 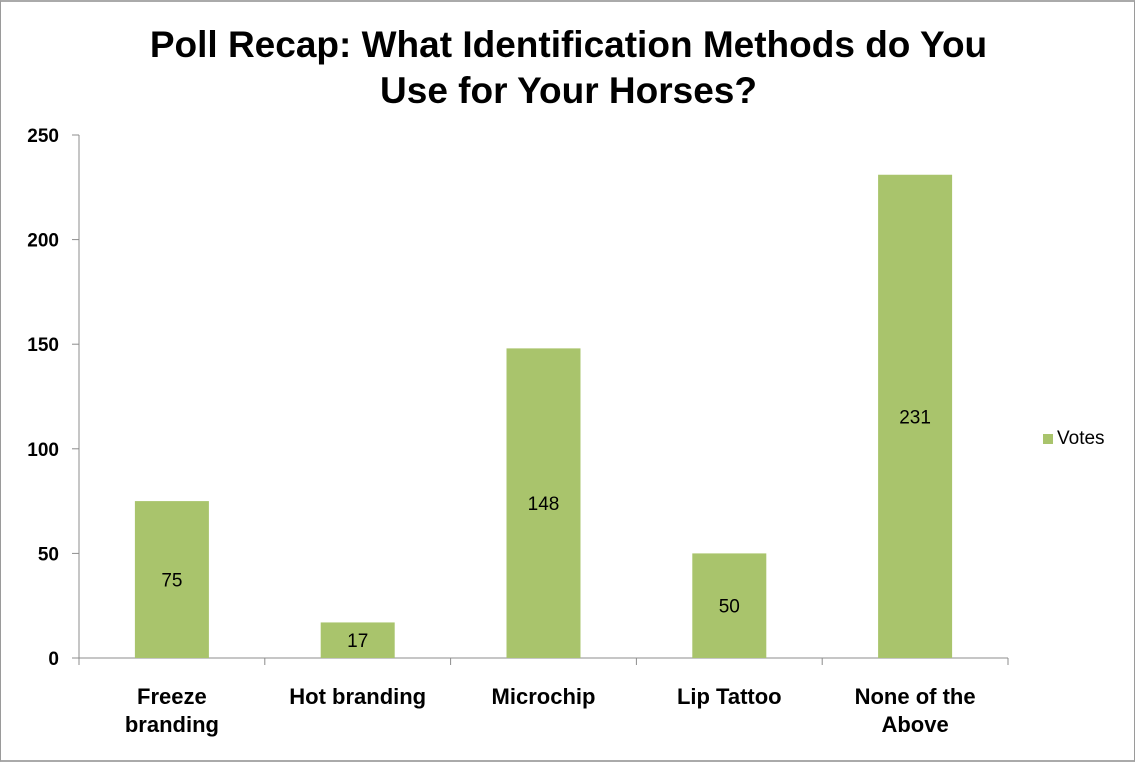 What do you see at coordinates (43, 450) in the screenshot?
I see `y-tick-label: 100` at bounding box center [43, 450].